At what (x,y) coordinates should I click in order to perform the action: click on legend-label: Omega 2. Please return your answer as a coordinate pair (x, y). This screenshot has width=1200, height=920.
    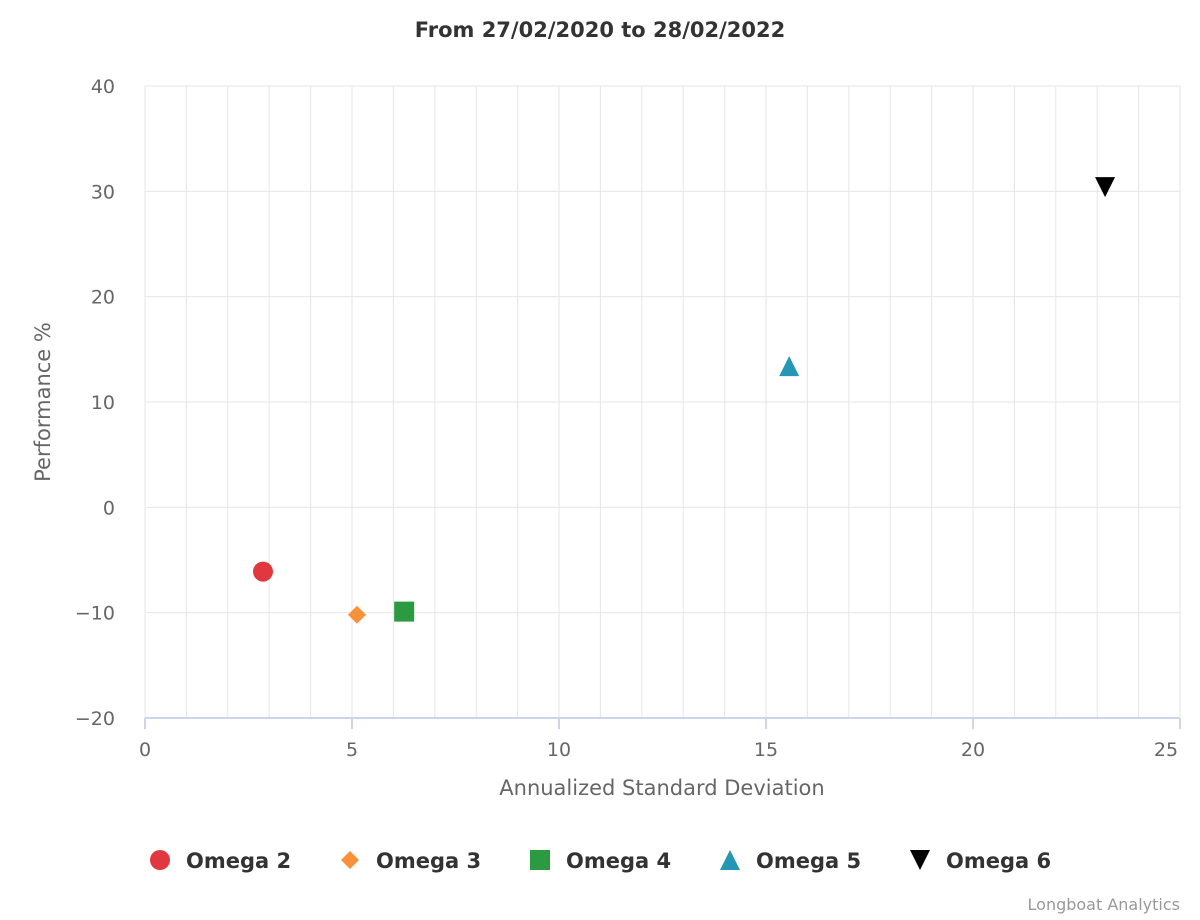
    Looking at the image, I should click on (238, 861).